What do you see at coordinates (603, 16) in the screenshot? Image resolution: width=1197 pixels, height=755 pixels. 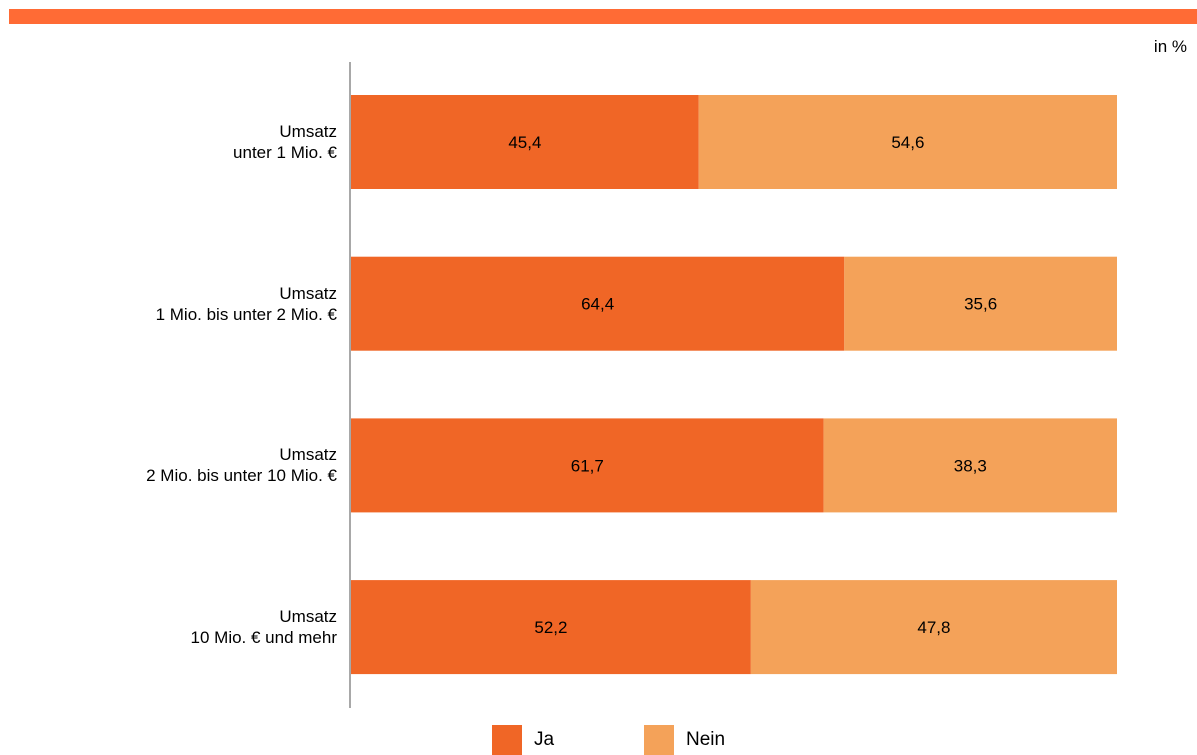 I see `top-accent-bar` at bounding box center [603, 16].